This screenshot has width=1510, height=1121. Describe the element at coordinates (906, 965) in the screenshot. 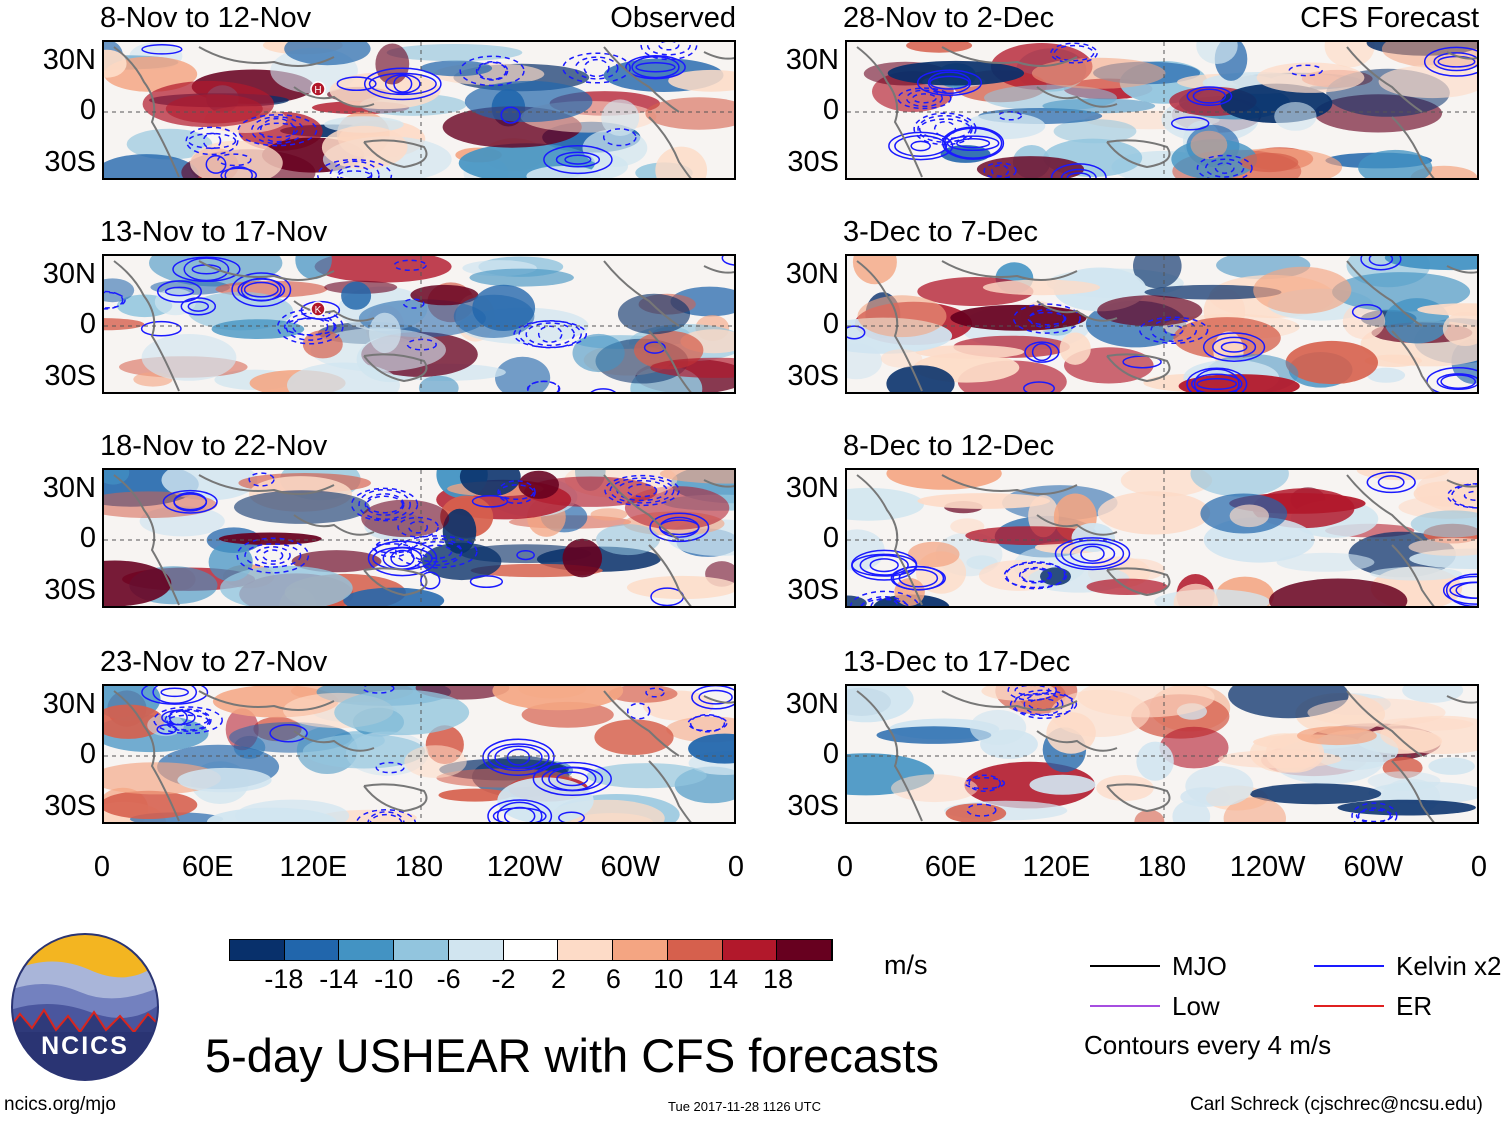

I see `colorbar-units: m/s` at that location.